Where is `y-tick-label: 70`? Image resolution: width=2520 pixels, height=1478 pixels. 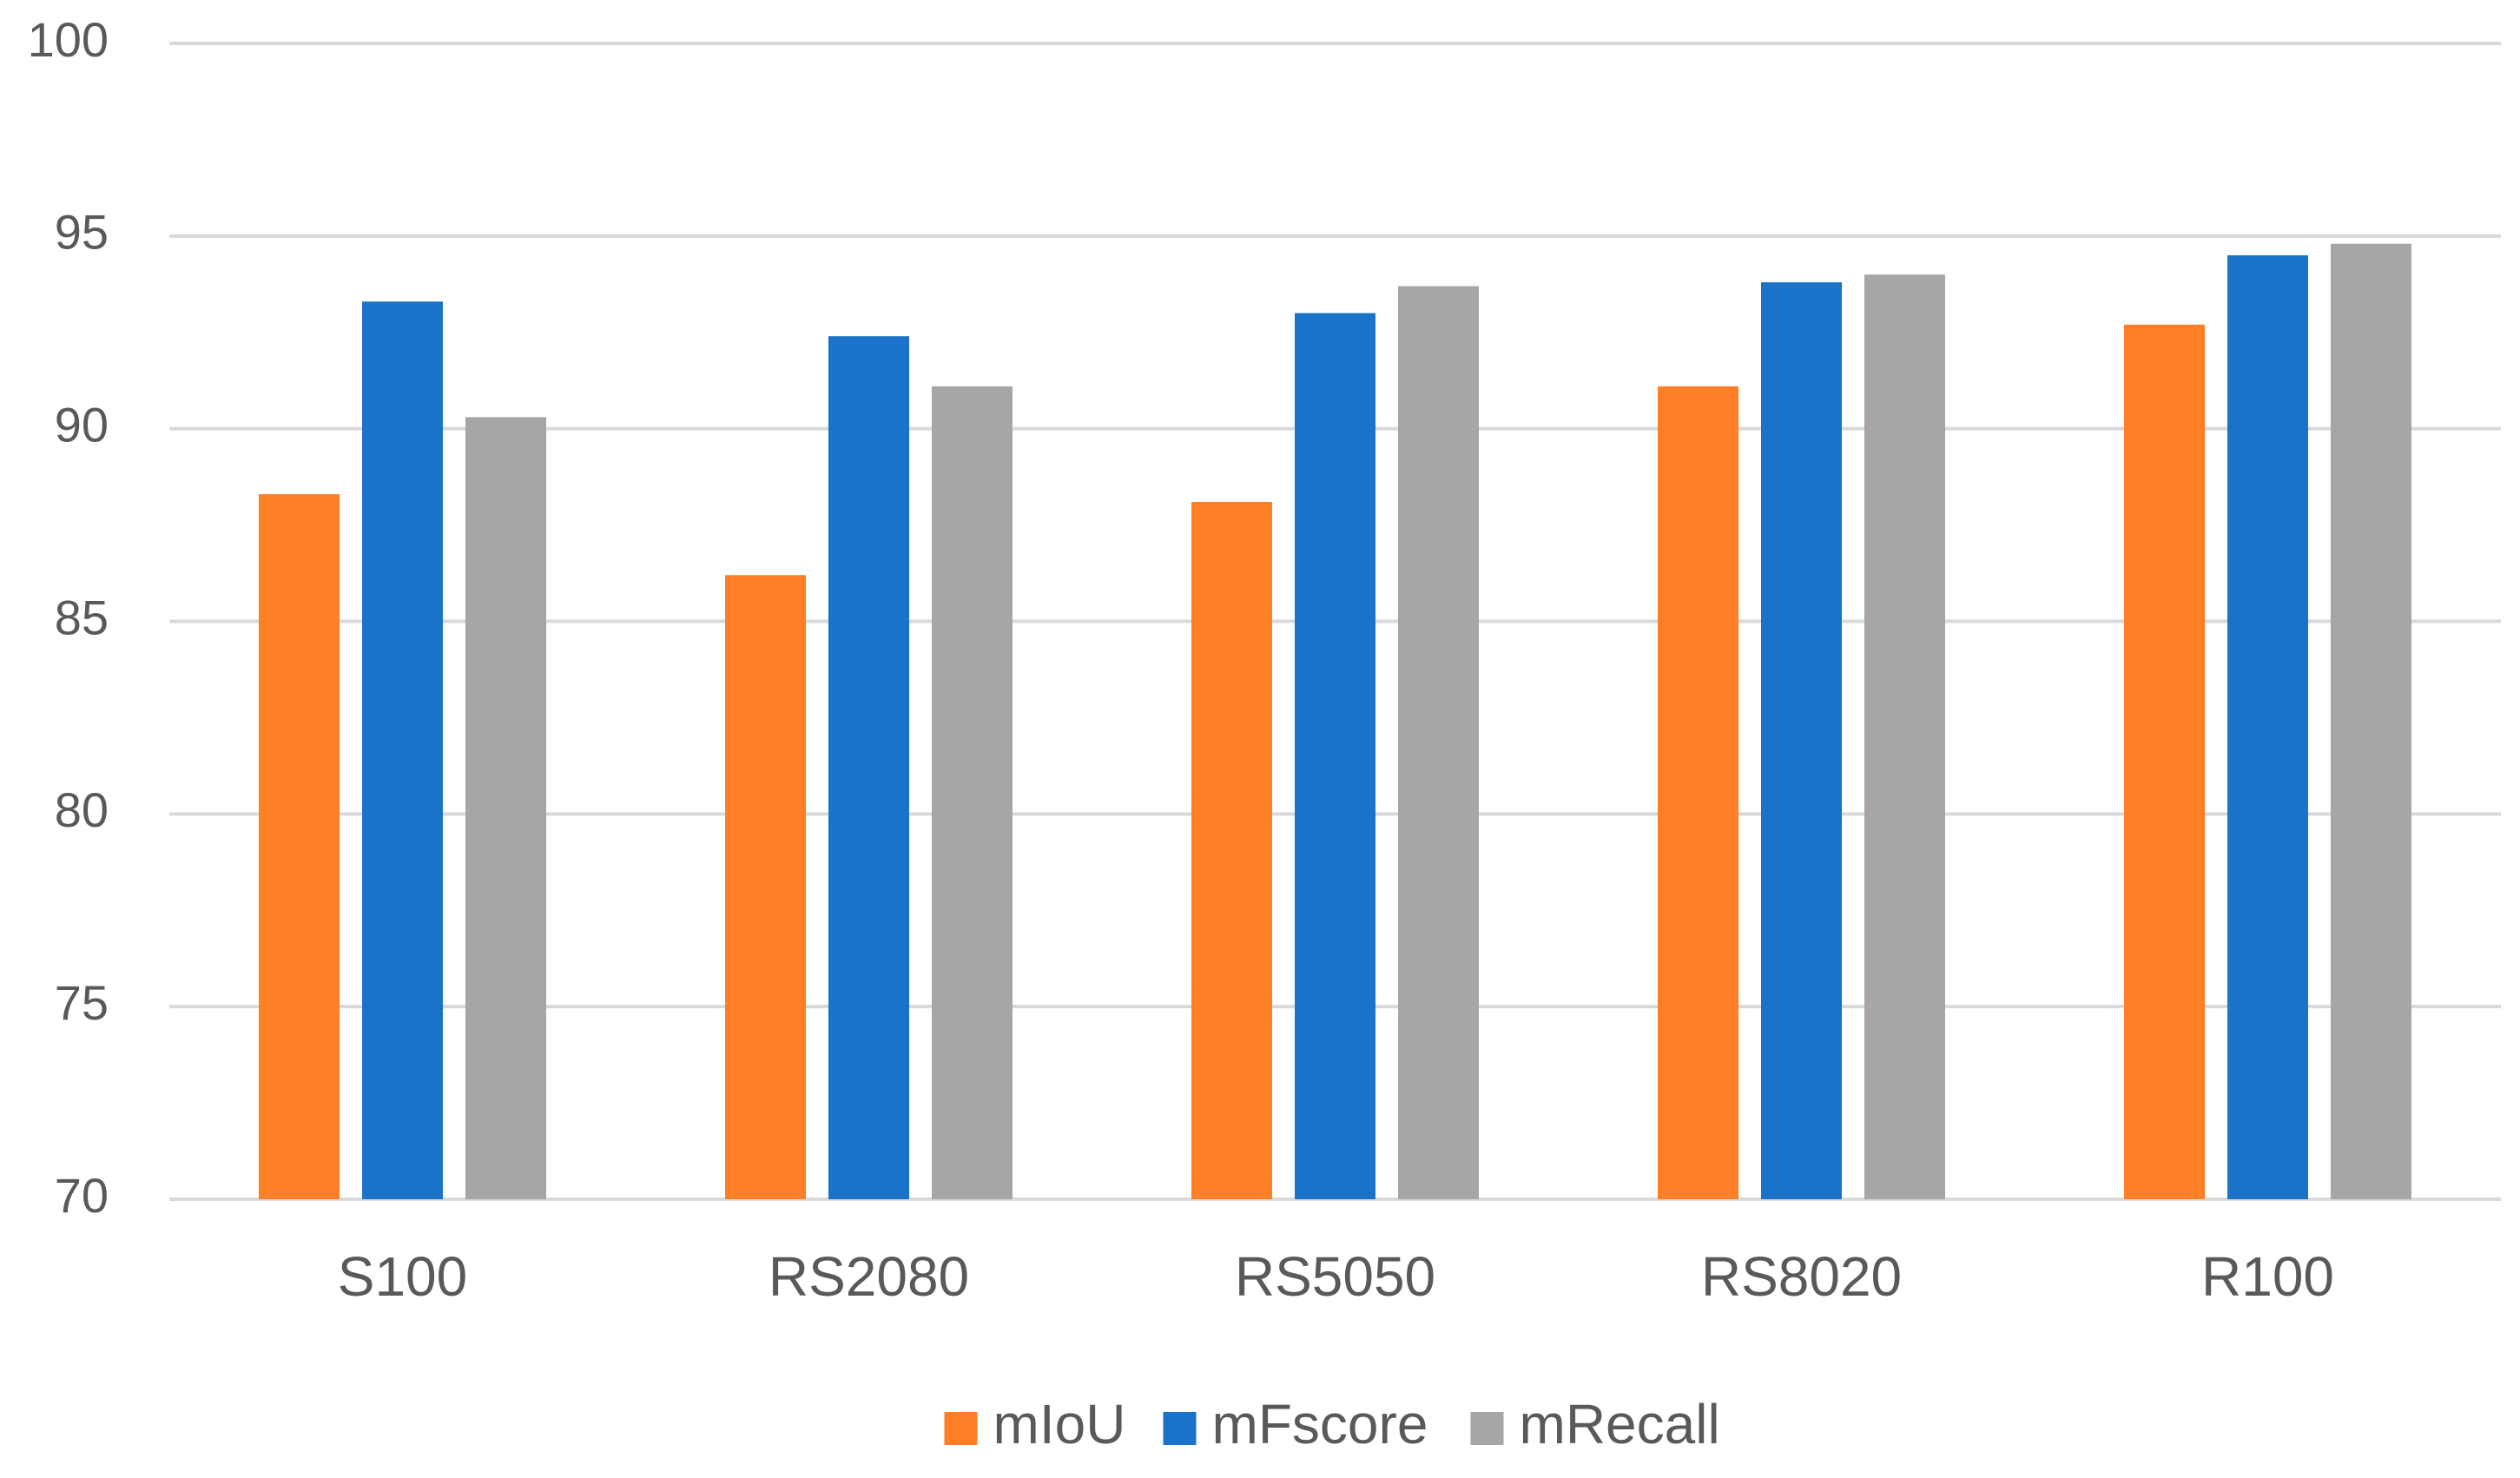 y-tick-label: 70 is located at coordinates (82, 1195).